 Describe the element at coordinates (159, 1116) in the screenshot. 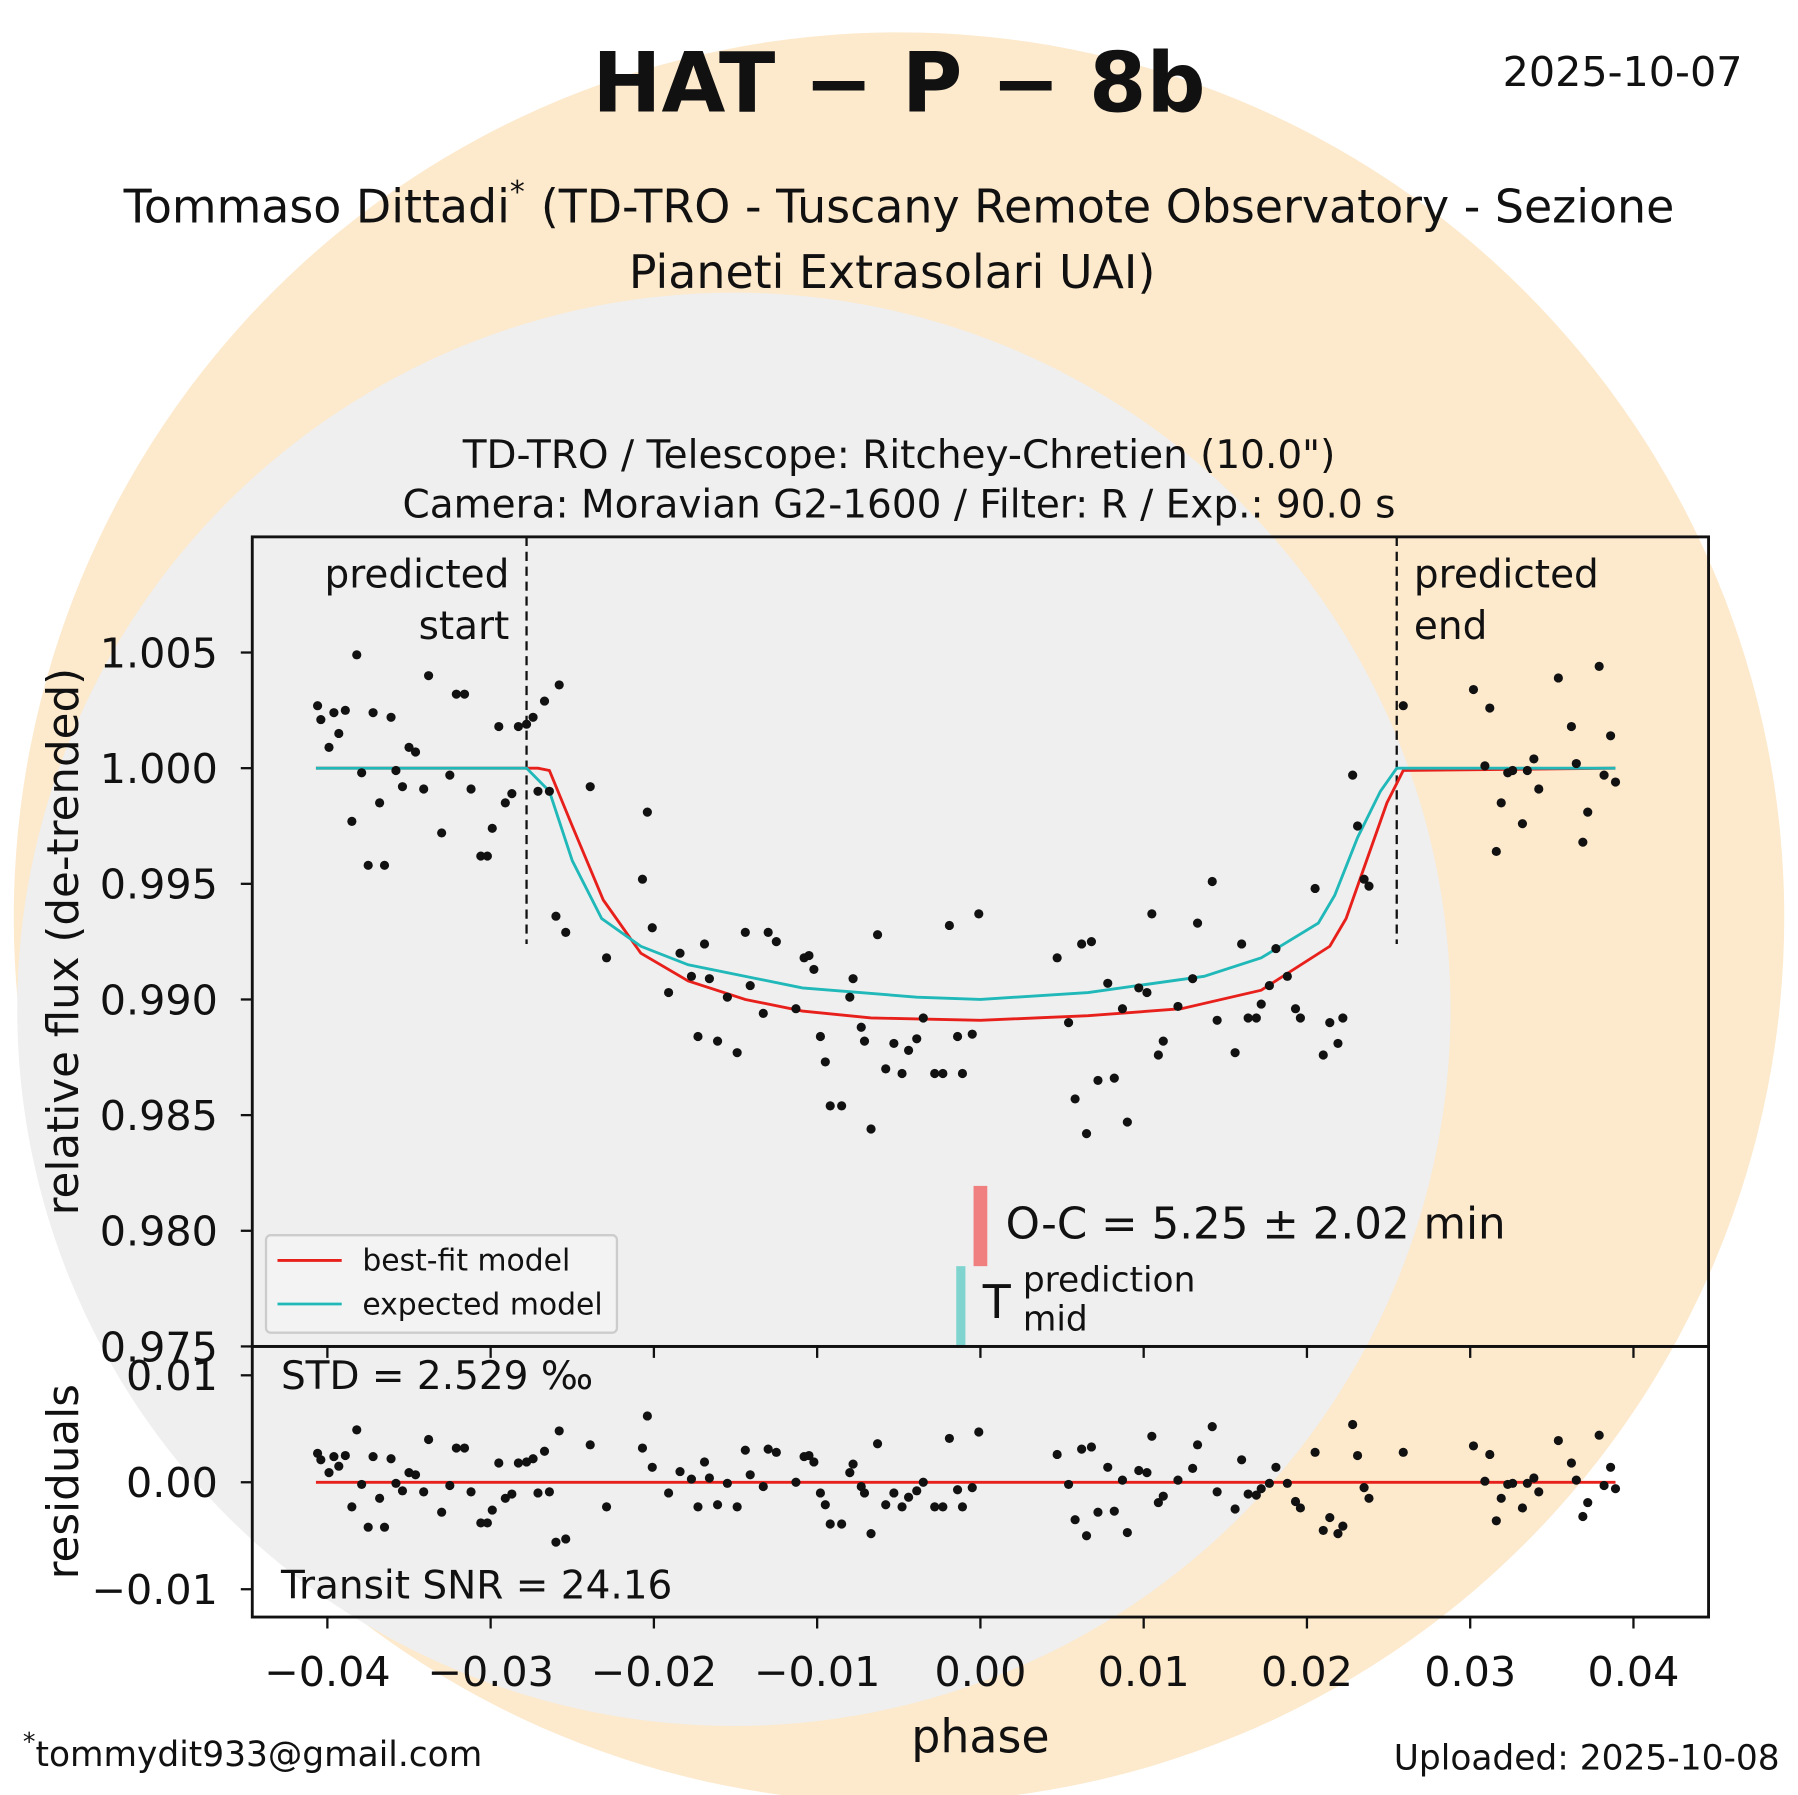

I see `y-tick-label: 0.985` at that location.